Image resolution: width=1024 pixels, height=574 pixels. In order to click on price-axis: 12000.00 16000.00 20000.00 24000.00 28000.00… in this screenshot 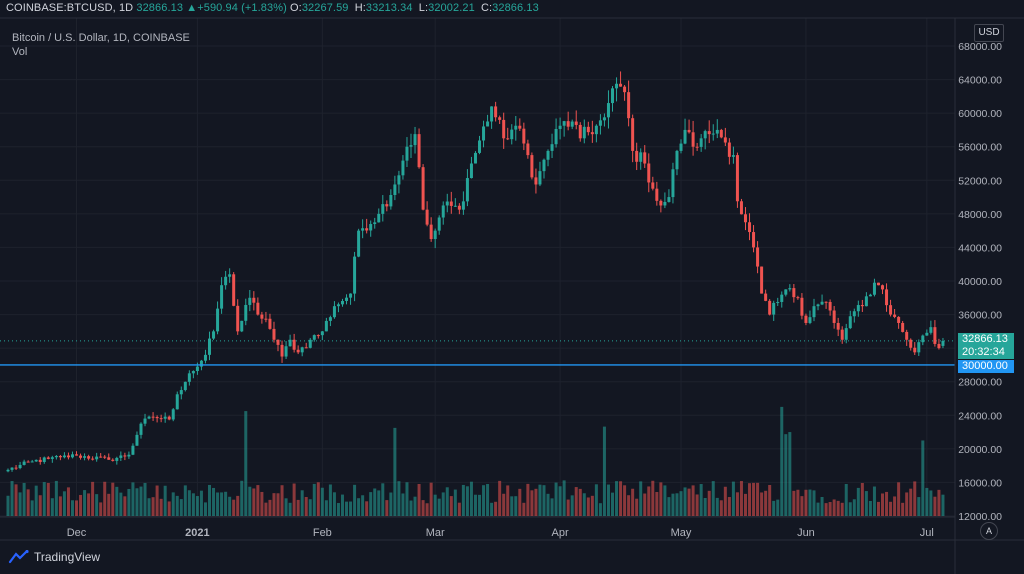, I will do `click(980, 282)`.